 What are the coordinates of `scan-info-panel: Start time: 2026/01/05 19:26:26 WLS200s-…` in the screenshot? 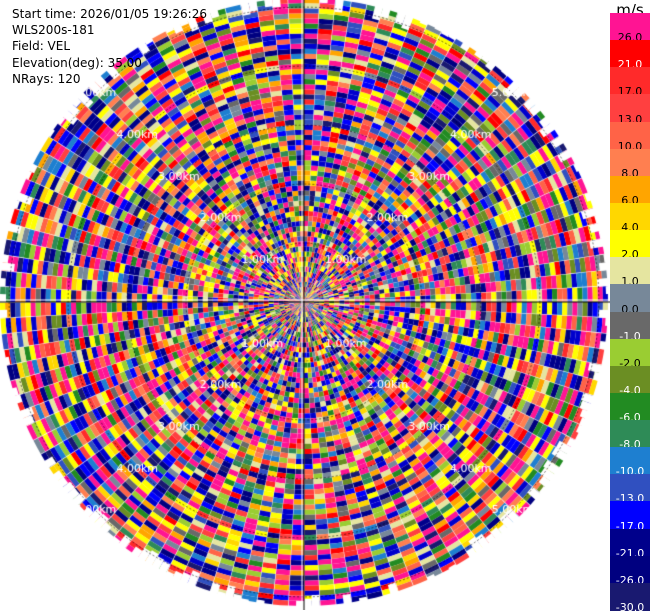 It's located at (109, 46).